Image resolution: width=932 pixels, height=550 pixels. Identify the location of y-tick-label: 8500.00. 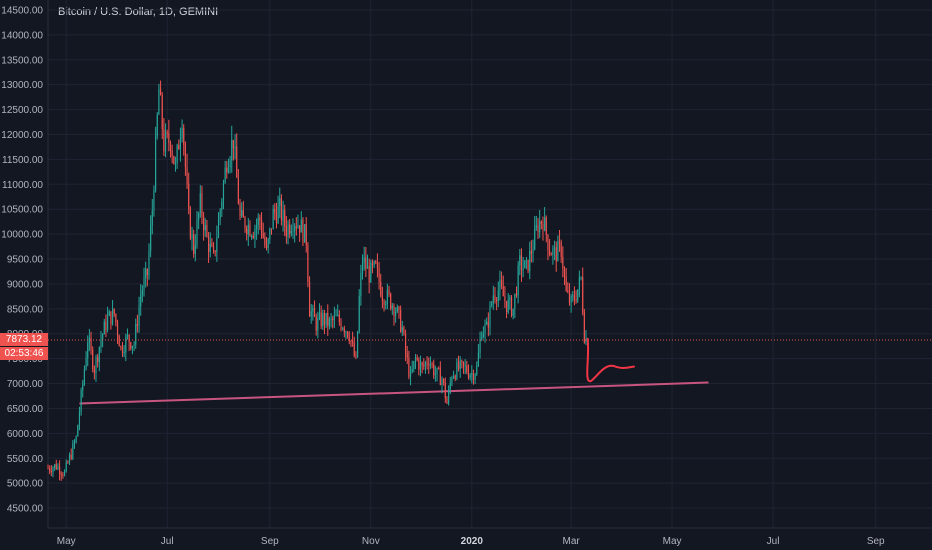
(25, 309).